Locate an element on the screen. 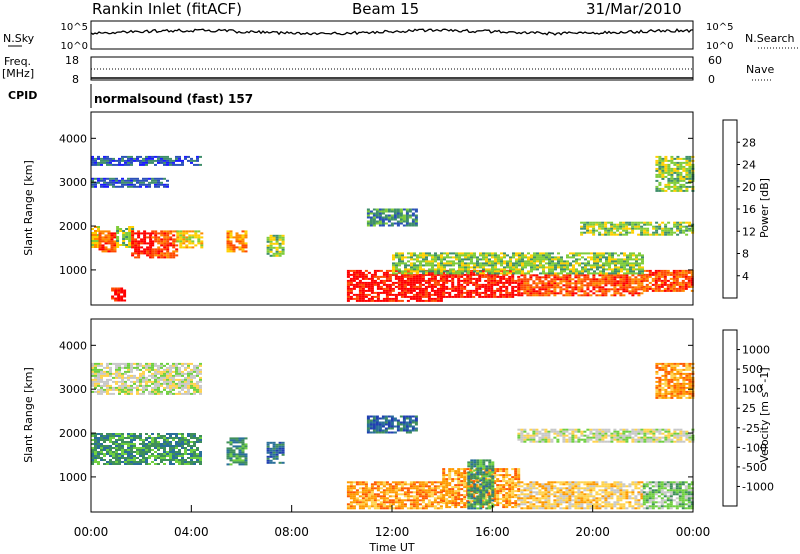 This screenshot has width=800, height=554. colorbar-tick-label: -500 is located at coordinates (754, 467).